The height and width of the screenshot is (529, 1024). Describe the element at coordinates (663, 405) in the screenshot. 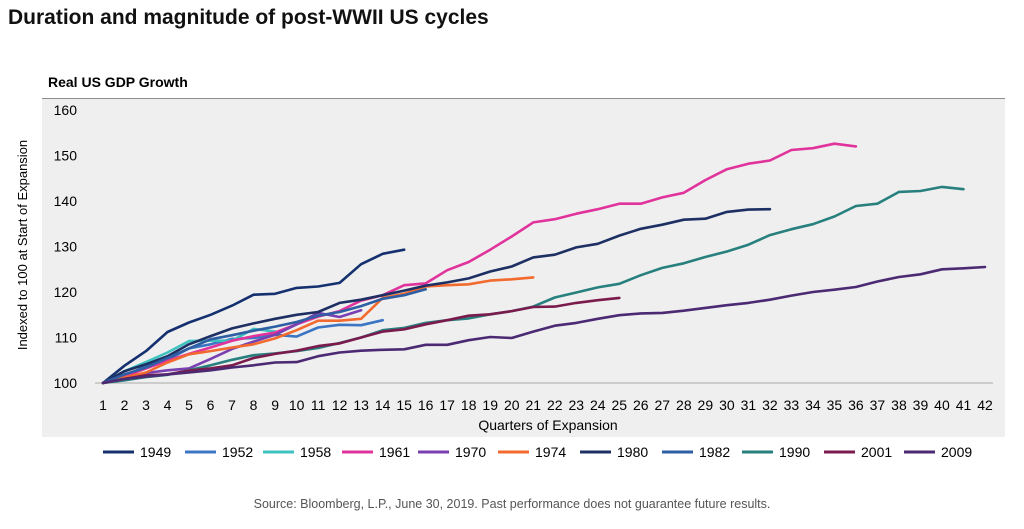

I see `x-tick-label: 27` at that location.